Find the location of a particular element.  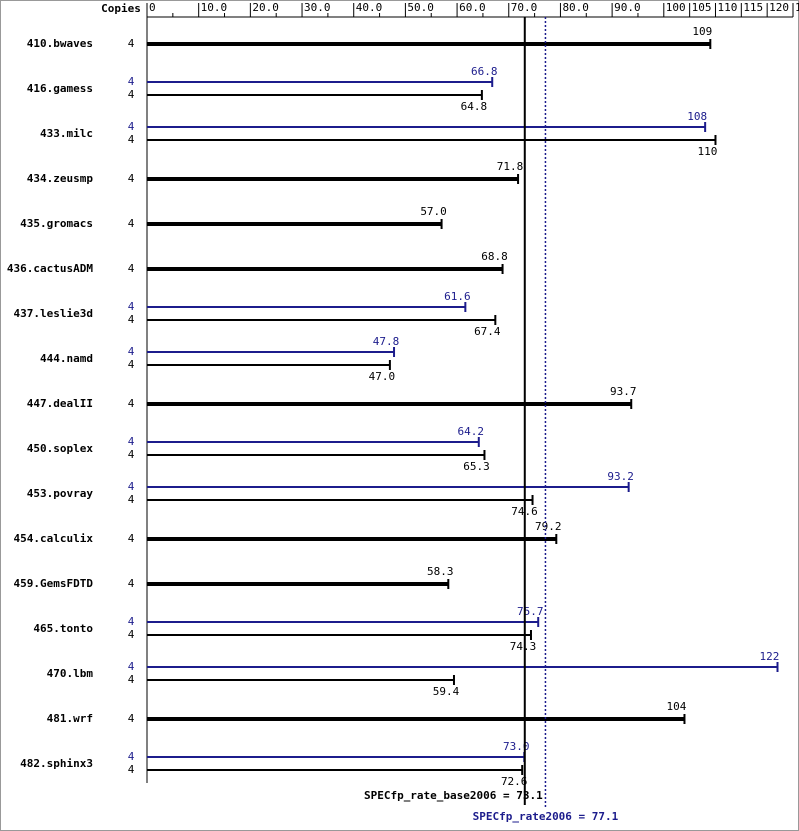

benchmark-name: 436.cactusADM is located at coordinates (50, 268).